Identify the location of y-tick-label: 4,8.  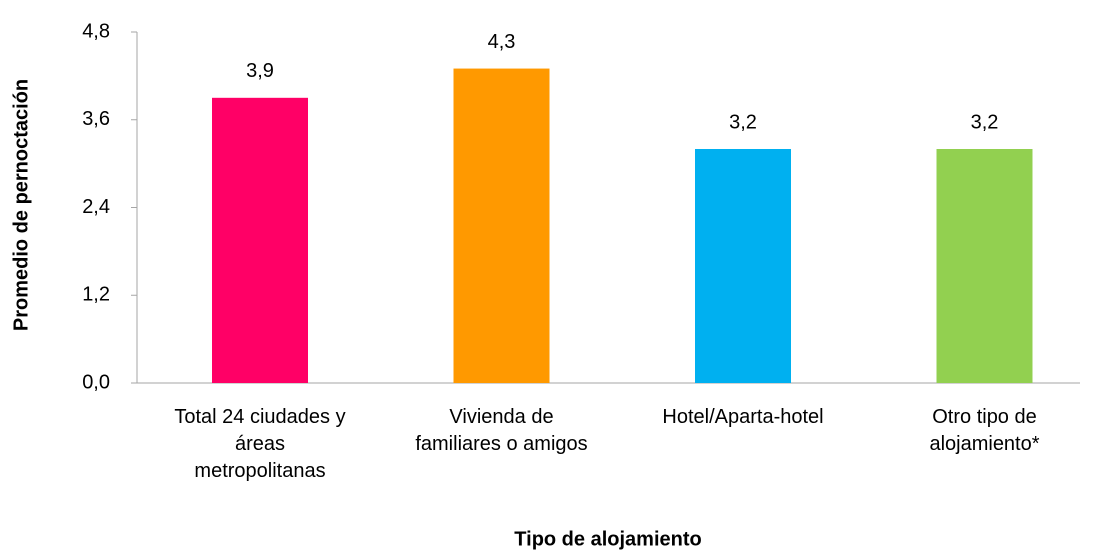
(96, 31).